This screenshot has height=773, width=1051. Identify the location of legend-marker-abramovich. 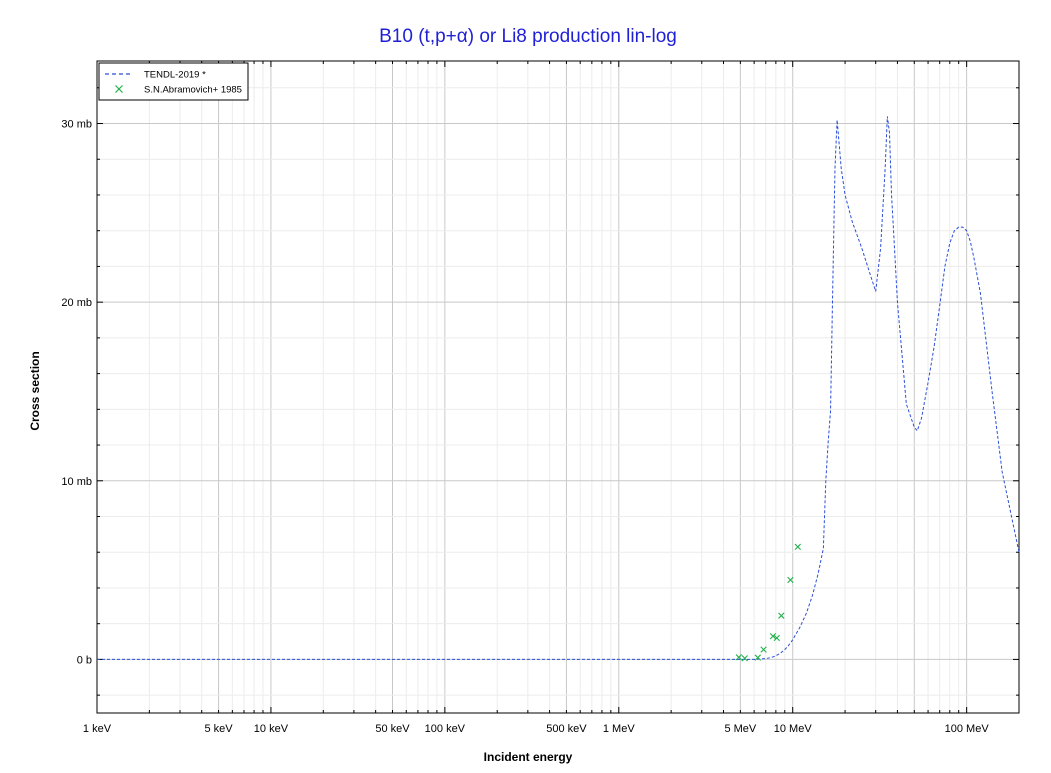
(119, 89).